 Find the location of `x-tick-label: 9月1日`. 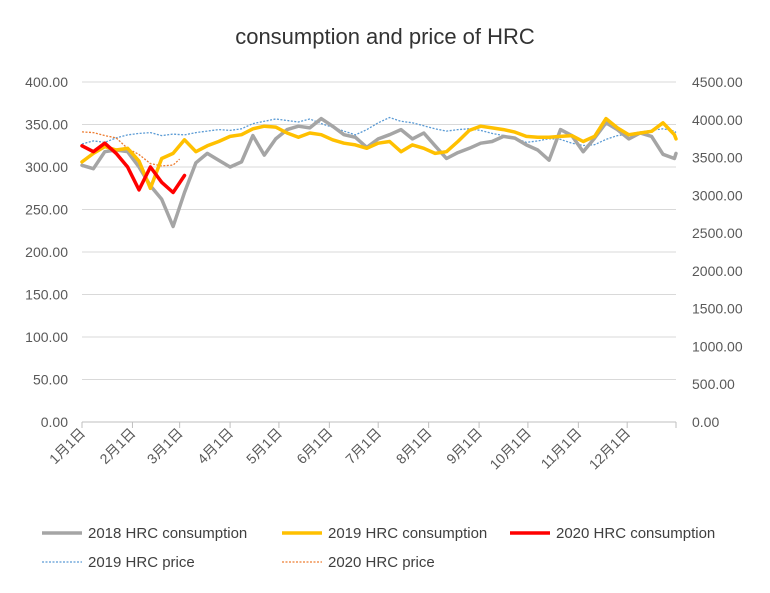

x-tick-label: 9月1日 is located at coordinates (464, 446).